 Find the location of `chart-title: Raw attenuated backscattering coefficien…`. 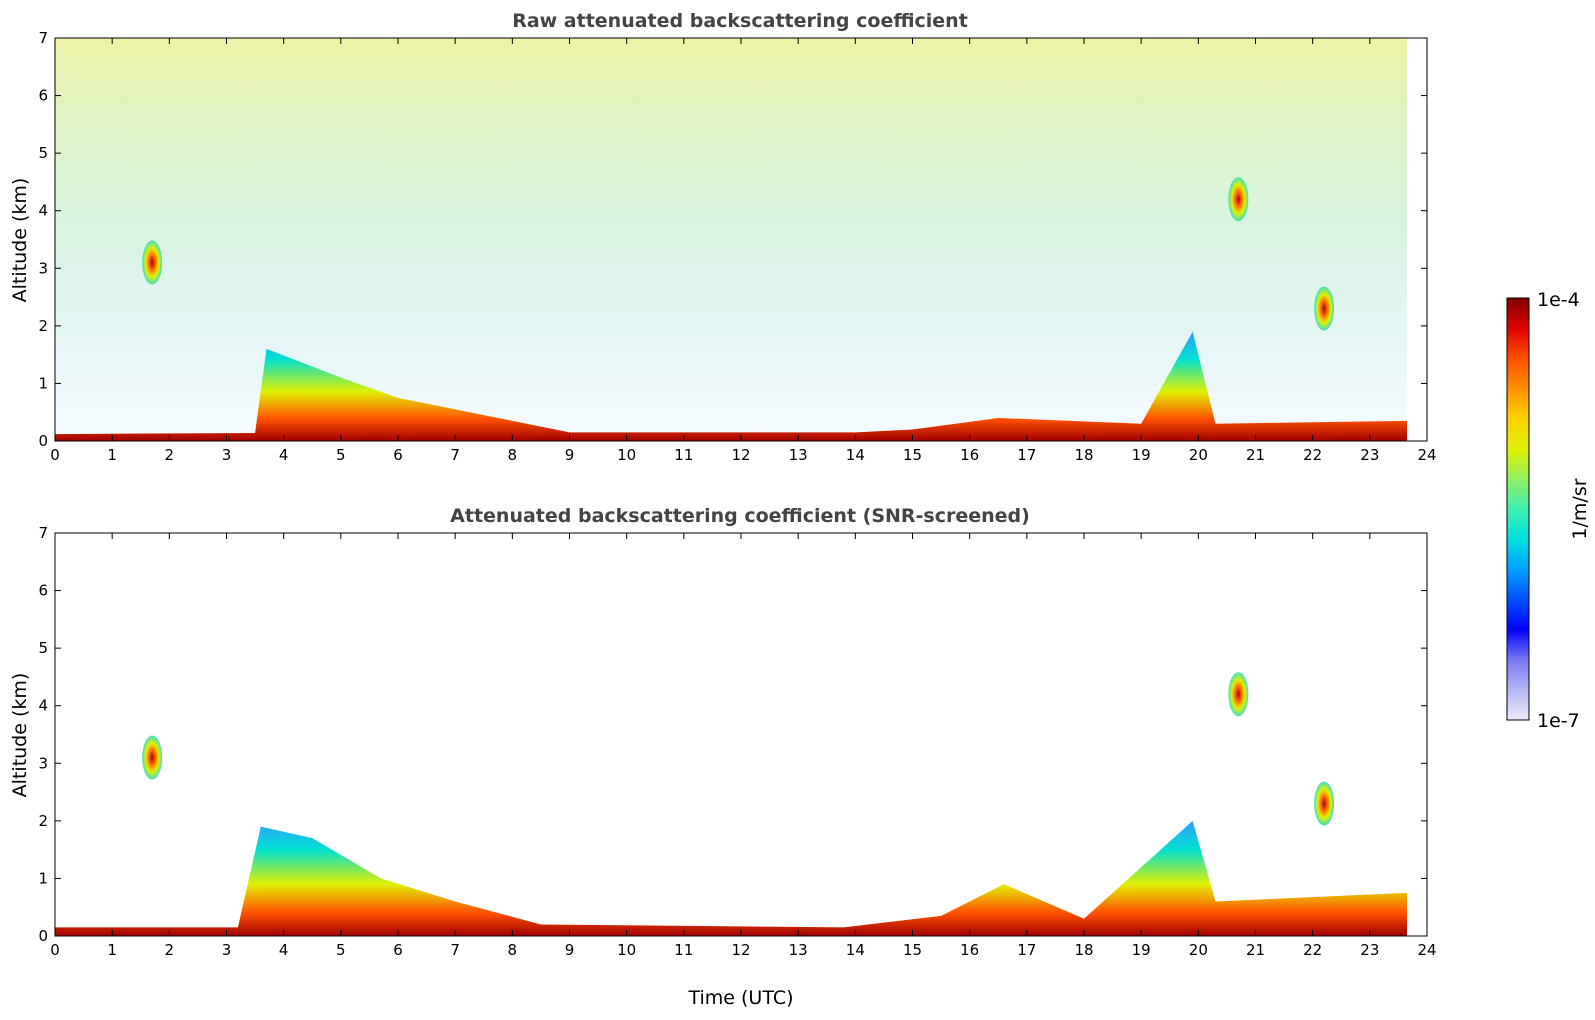

chart-title: Raw attenuated backscattering coefficien… is located at coordinates (740, 21).